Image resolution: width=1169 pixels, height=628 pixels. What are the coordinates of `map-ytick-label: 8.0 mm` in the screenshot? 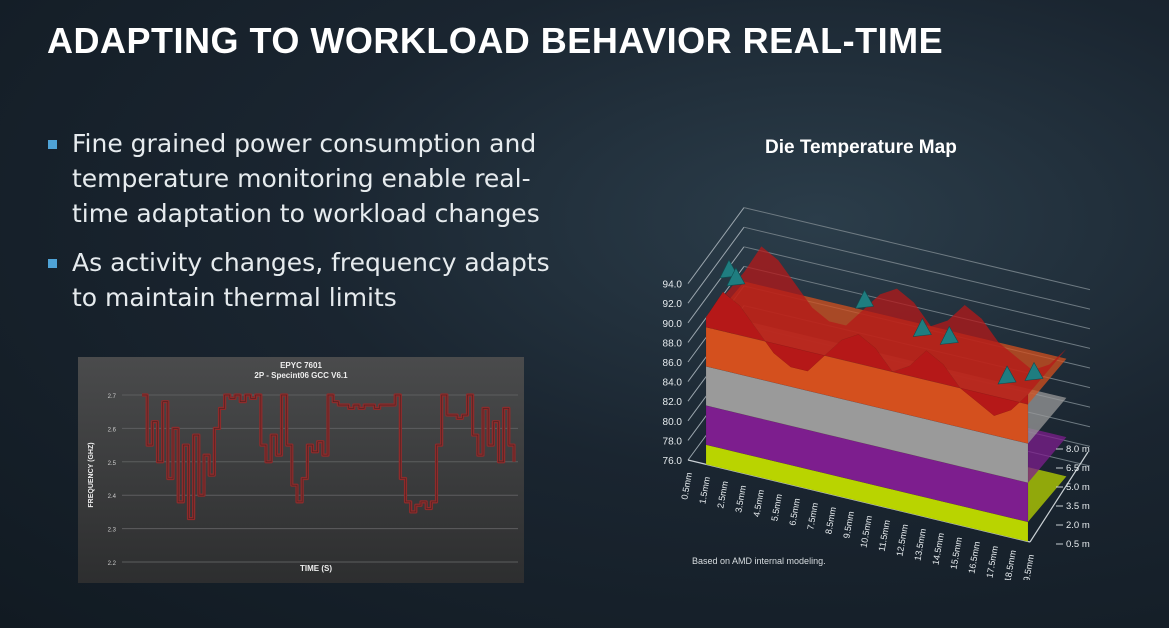 It's located at (1078, 449).